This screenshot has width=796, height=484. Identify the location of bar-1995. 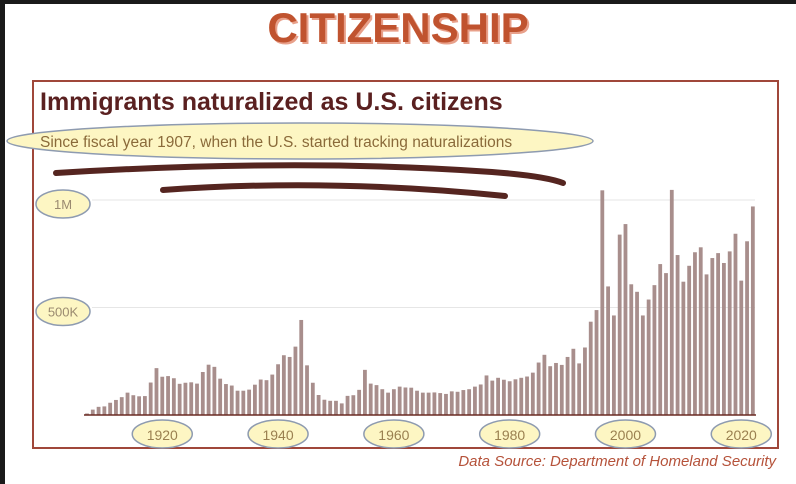
(596, 362).